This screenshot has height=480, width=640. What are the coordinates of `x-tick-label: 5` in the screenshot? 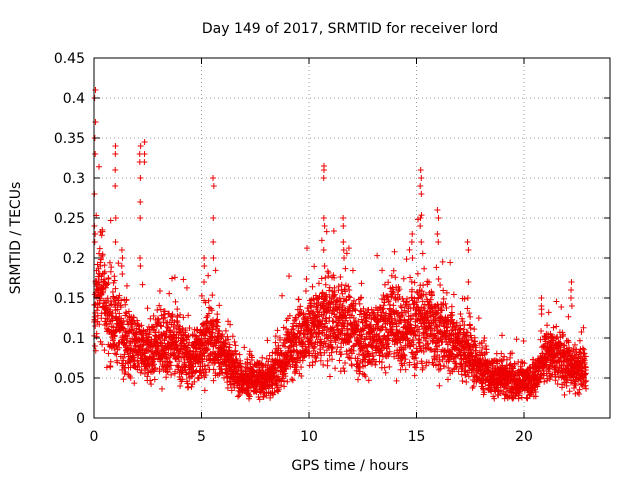 It's located at (201, 437).